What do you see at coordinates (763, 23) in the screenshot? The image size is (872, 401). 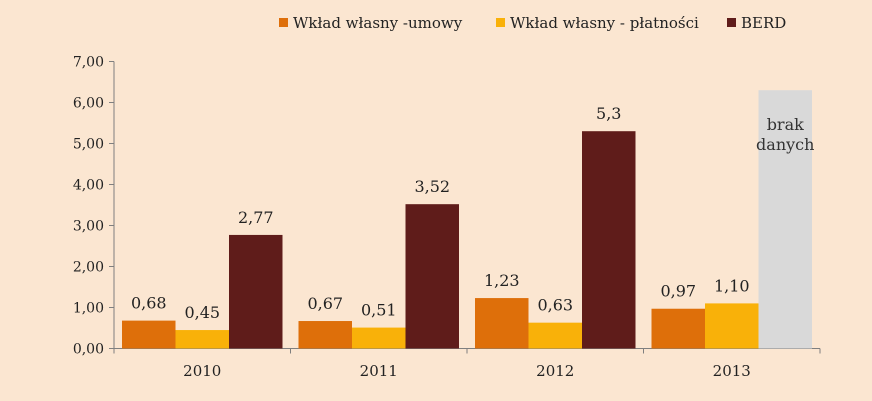 I see `legend-label: BERD` at bounding box center [763, 23].